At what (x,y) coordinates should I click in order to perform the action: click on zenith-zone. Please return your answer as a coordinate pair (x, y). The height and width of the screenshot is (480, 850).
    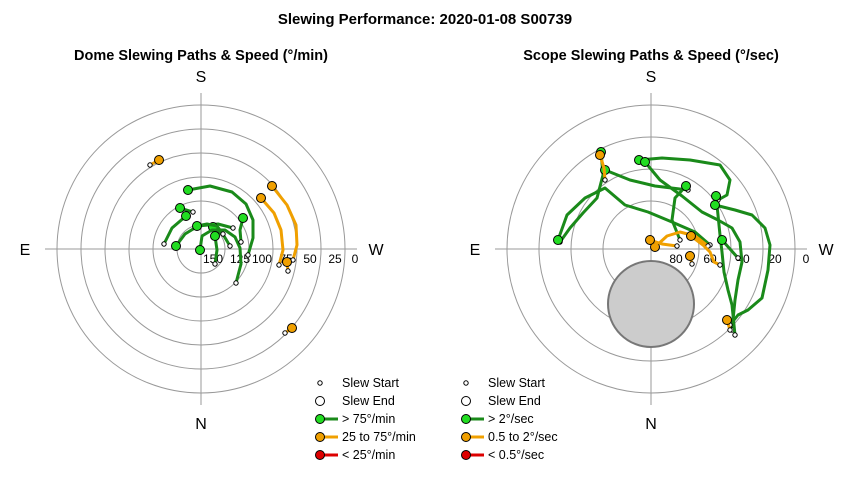
    Looking at the image, I should click on (651, 304).